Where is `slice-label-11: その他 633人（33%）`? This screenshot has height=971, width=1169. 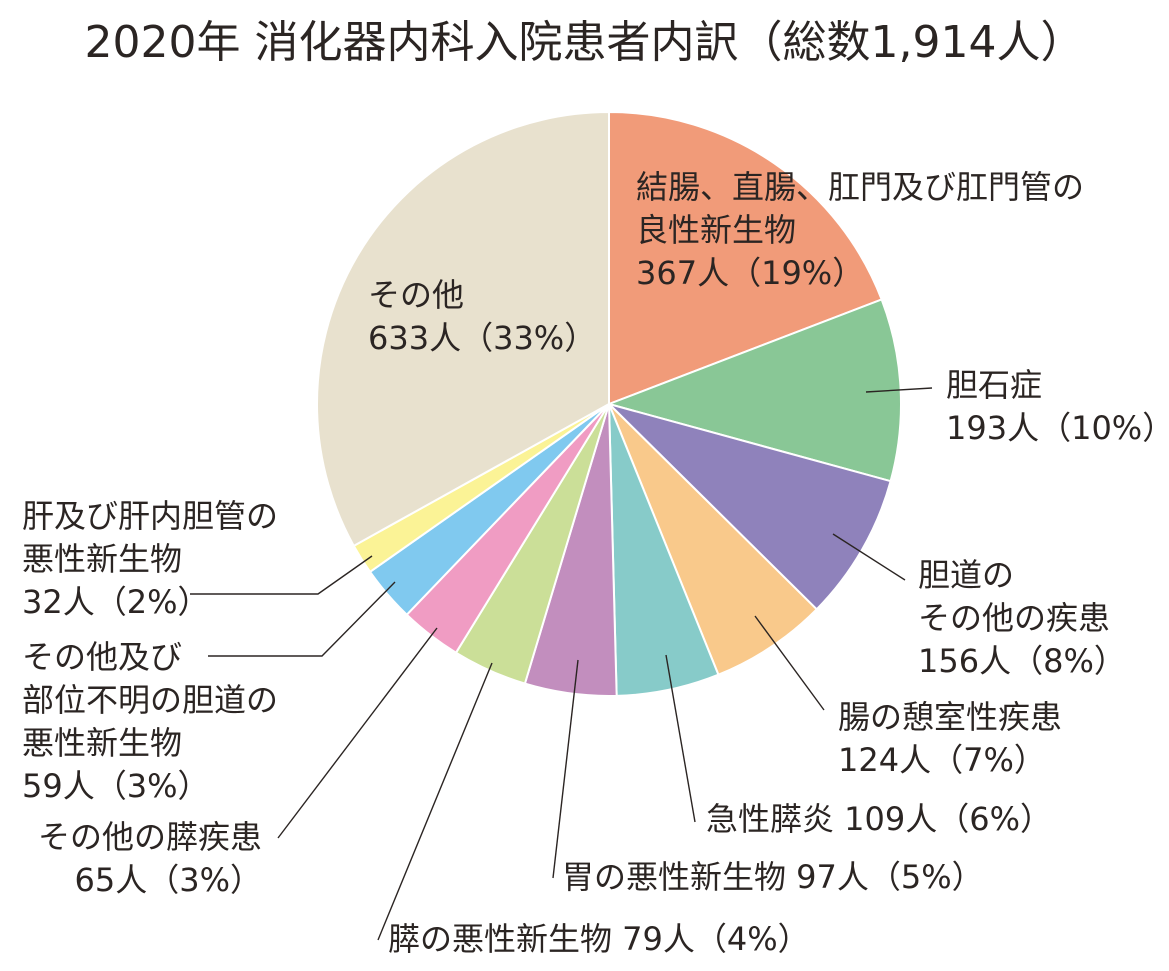 slice-label-11: その他 633人（33%） is located at coordinates (482, 316).